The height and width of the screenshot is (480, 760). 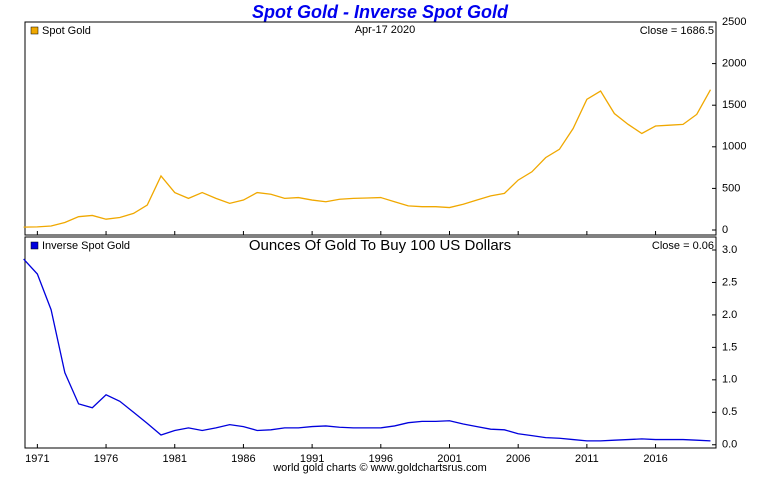 I want to click on x-tick-label: 1986, so click(x=243, y=459).